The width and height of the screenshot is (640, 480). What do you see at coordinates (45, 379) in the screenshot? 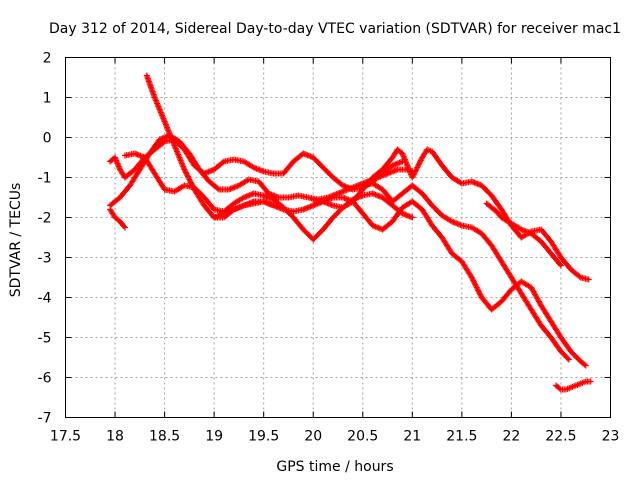
I see `y-tick-label: -6` at bounding box center [45, 379].